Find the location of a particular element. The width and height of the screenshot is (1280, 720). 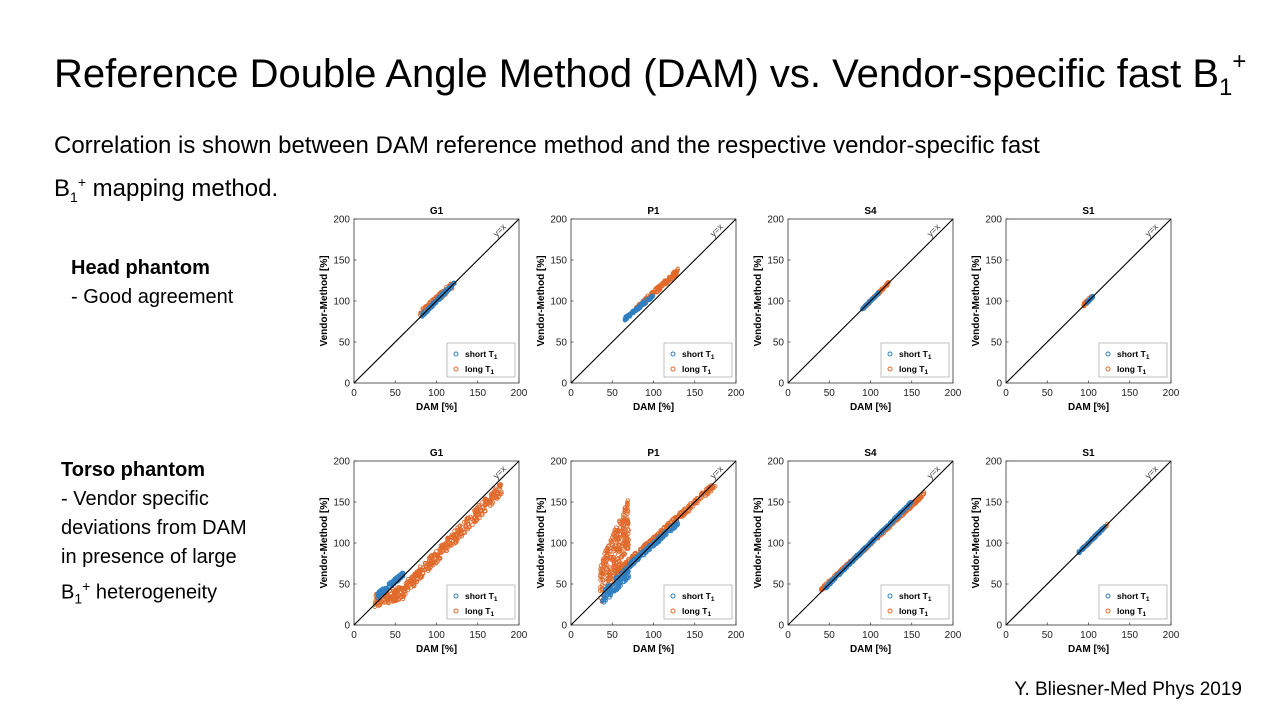

head-phantom-heading: Head phantom is located at coordinates (140, 268).